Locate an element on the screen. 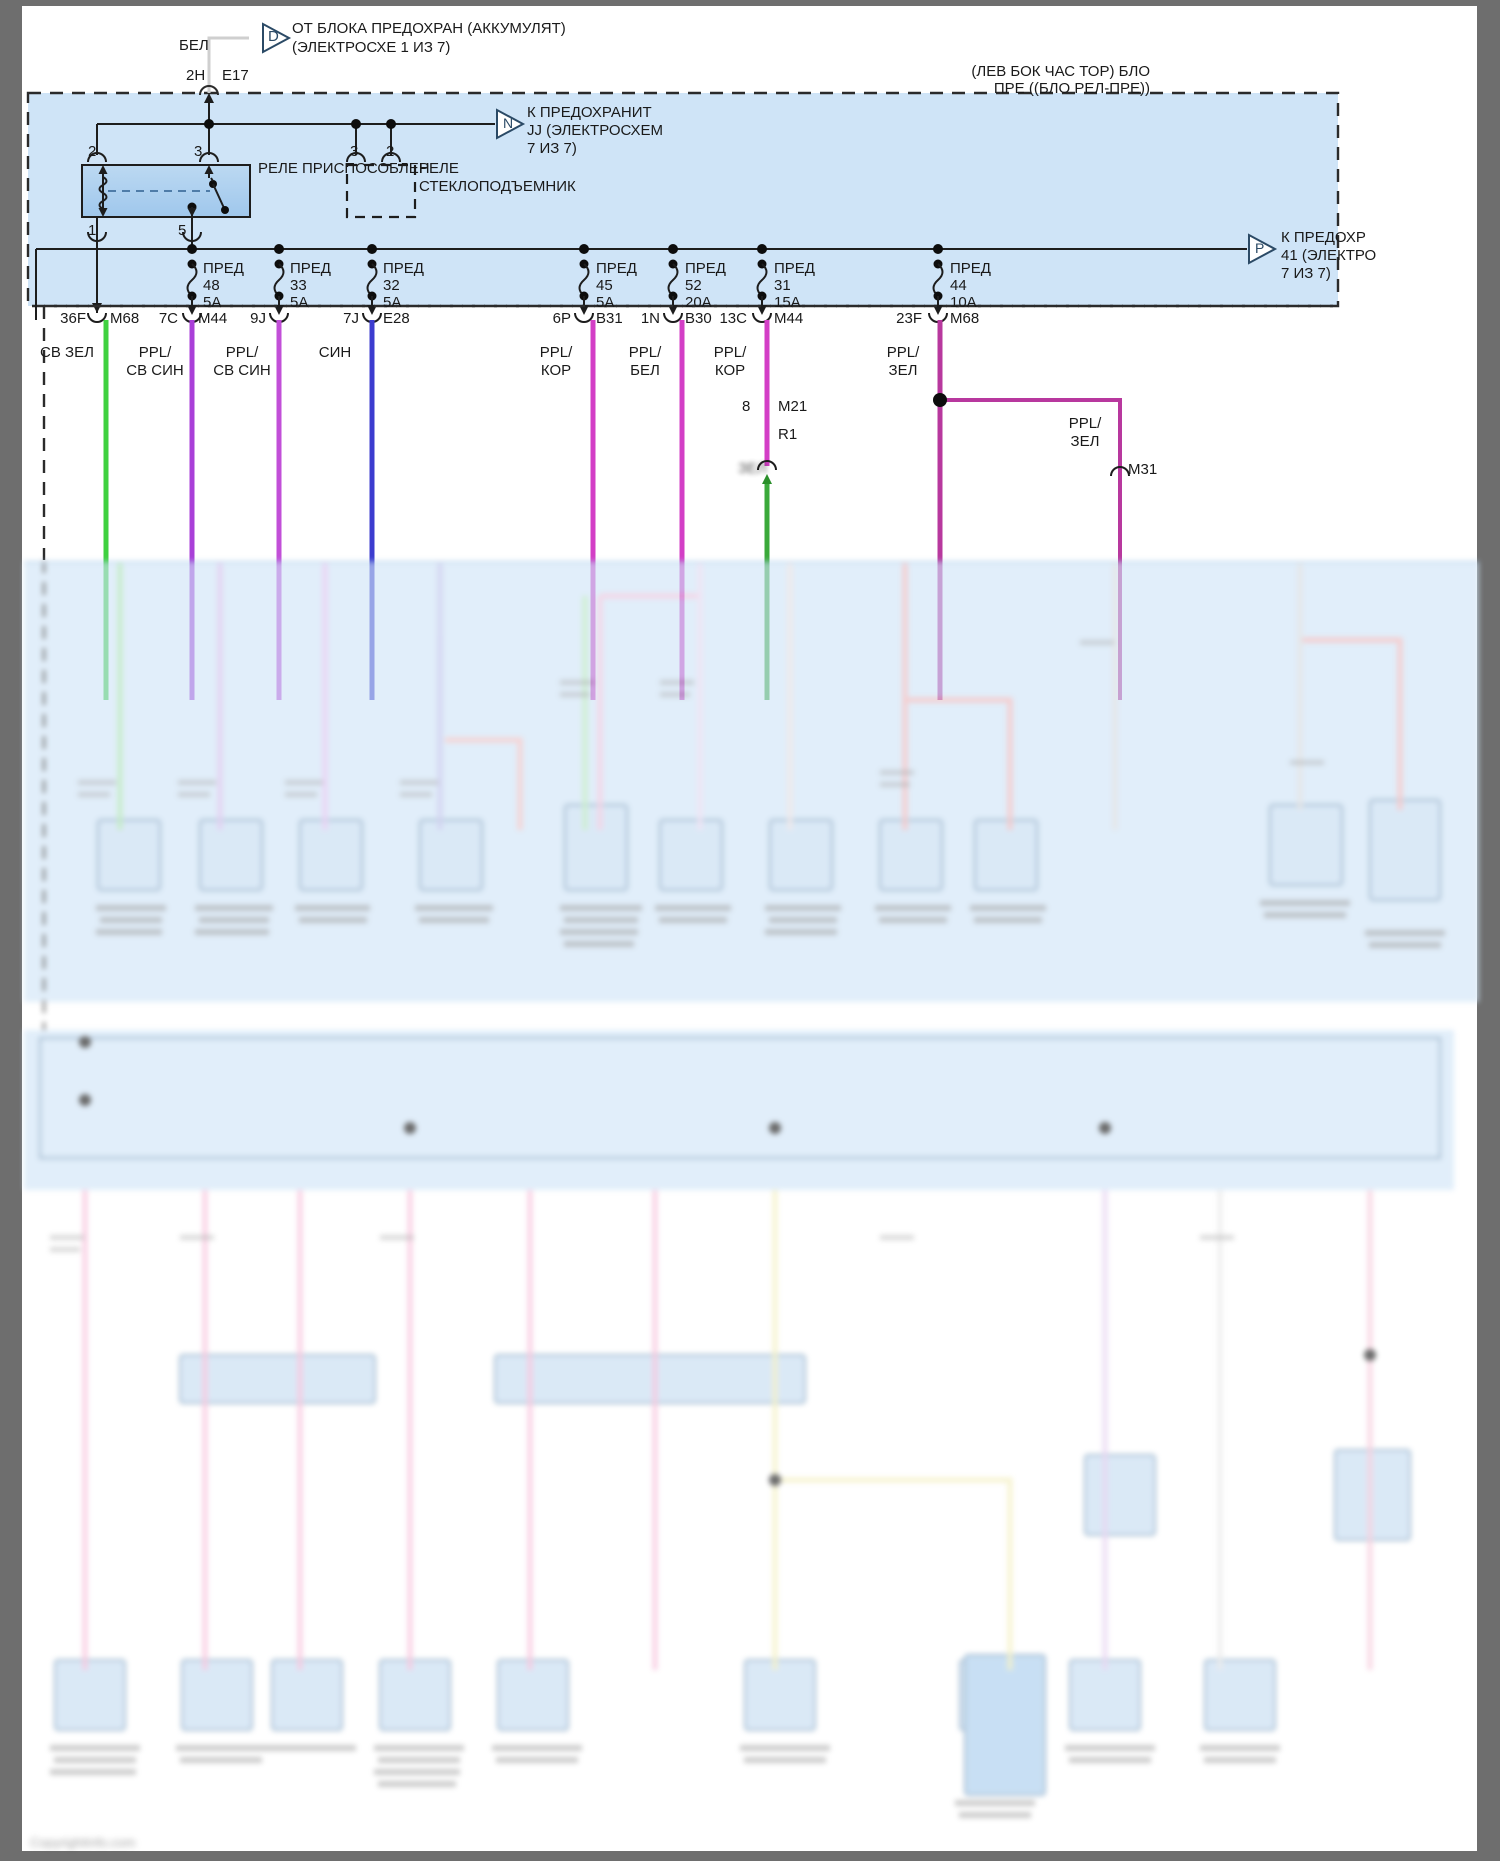  branch-wire-label-2: ЗЕЛ is located at coordinates (1085, 441).